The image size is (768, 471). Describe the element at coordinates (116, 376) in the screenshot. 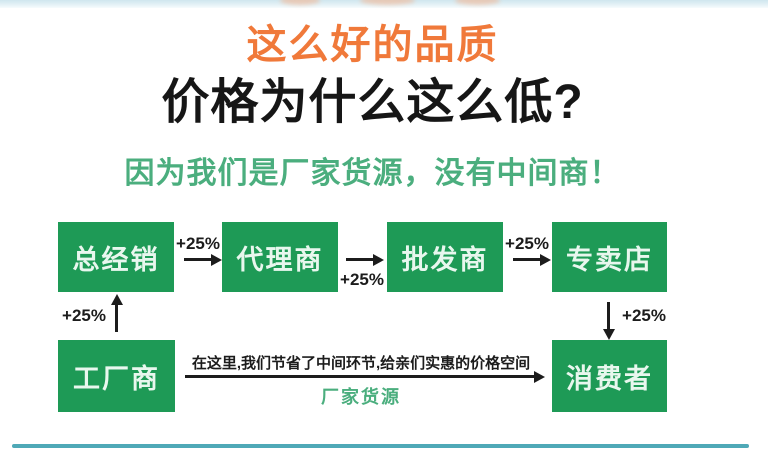

I see `factory-box: 工厂商` at that location.